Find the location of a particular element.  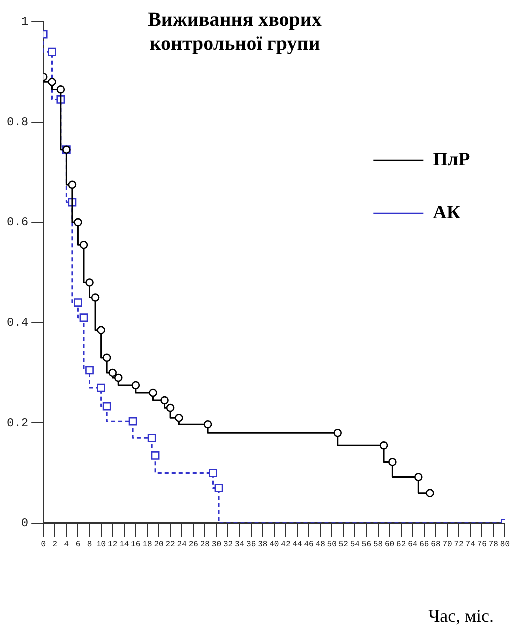

x-tick-label: 16 is located at coordinates (136, 545).